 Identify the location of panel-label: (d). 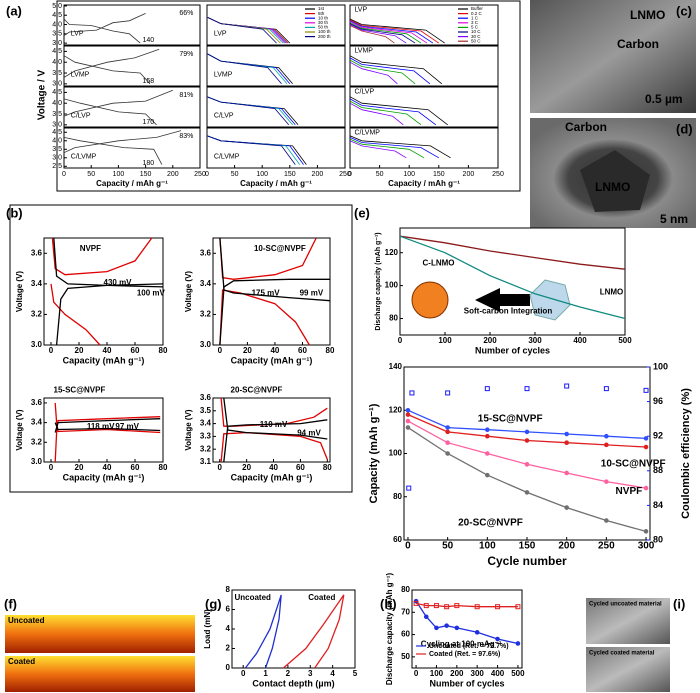
(684, 128).